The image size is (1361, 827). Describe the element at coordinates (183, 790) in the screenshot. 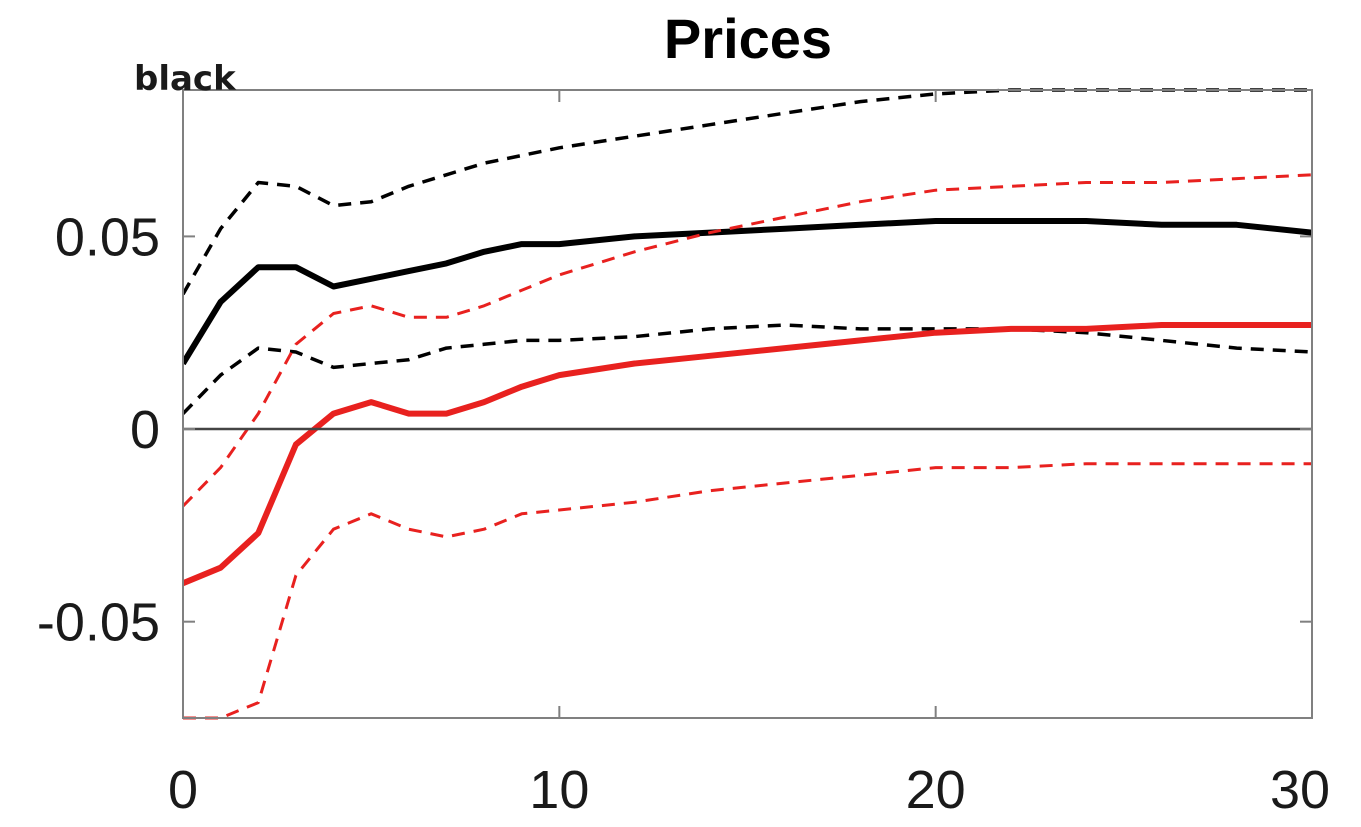

I see `x-tick-label: 0` at that location.